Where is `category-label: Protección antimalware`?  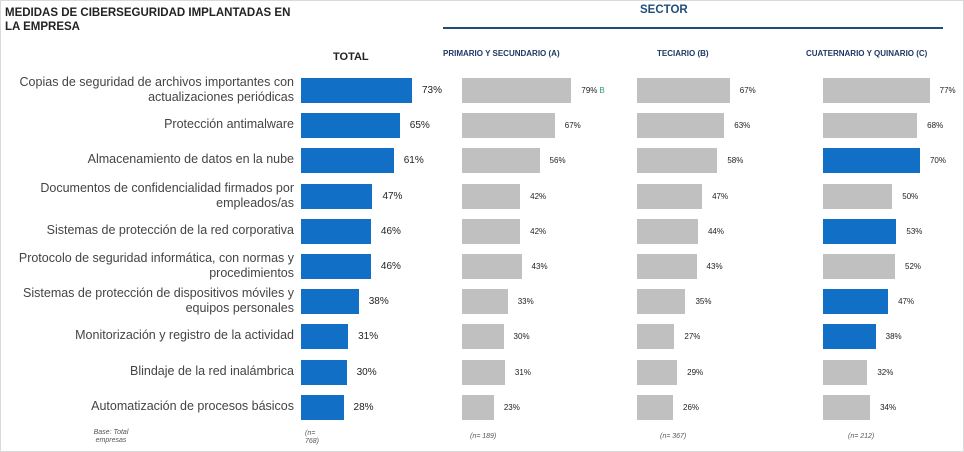 category-label: Protección antimalware is located at coordinates (229, 124).